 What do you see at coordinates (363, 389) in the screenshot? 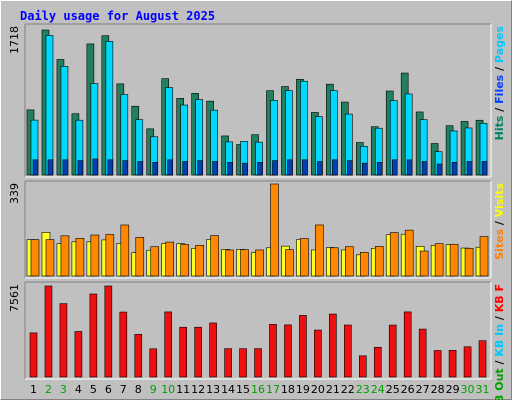
I see `x-tick-label: 23` at bounding box center [363, 389].